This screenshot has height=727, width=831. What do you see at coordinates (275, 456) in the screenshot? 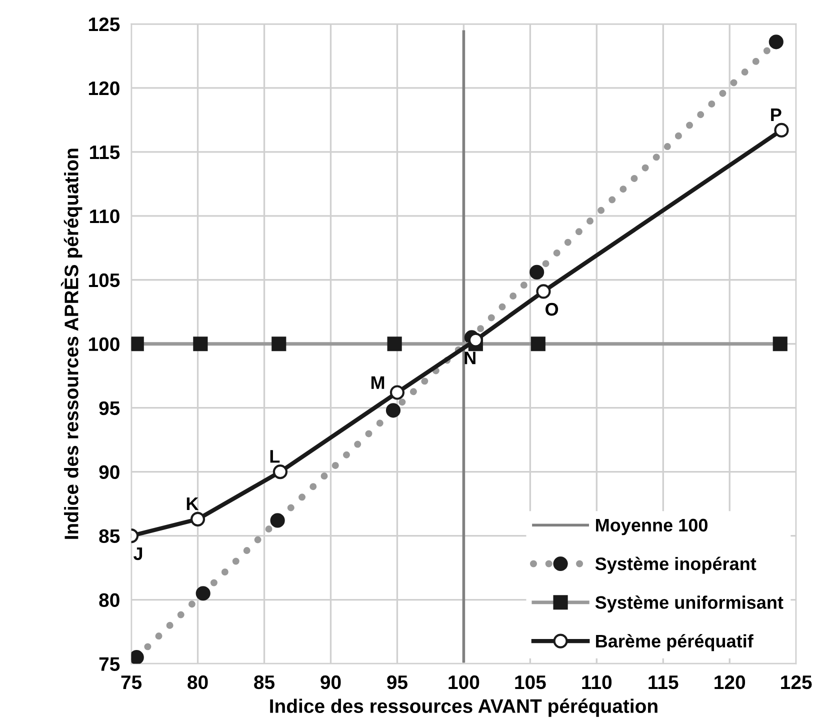
I see `annotation: L` at bounding box center [275, 456].